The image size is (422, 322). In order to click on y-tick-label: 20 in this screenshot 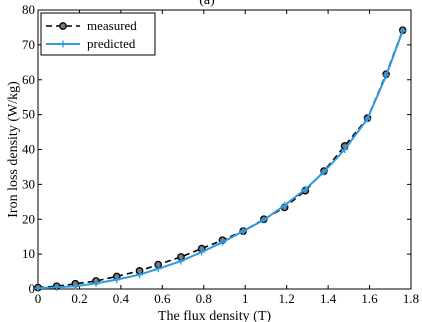, I will do `click(28, 218)`.